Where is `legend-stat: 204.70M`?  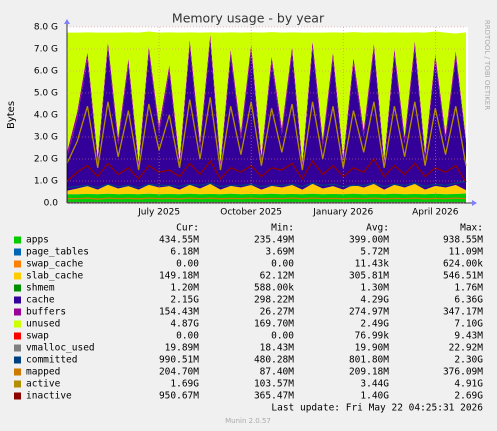 legend-stat: 204.70M is located at coordinates (179, 372).